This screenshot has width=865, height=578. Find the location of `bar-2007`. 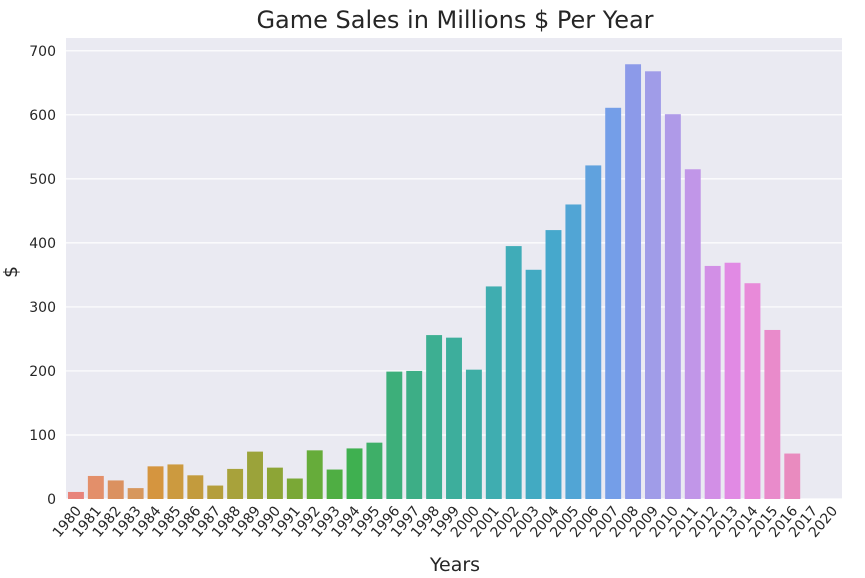

bar-2007 is located at coordinates (613, 303).